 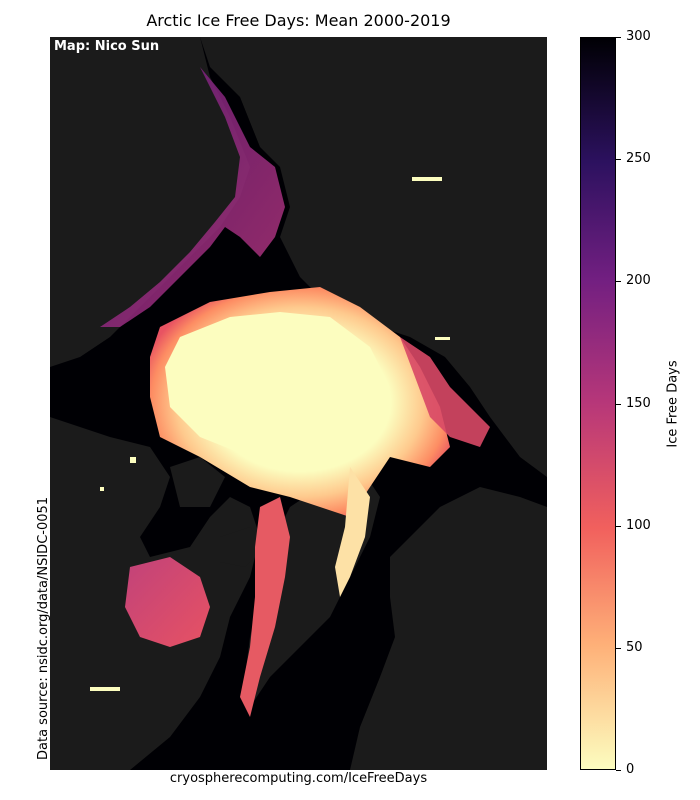 What do you see at coordinates (630, 769) in the screenshot?
I see `colorbar-tick-label: 0` at bounding box center [630, 769].